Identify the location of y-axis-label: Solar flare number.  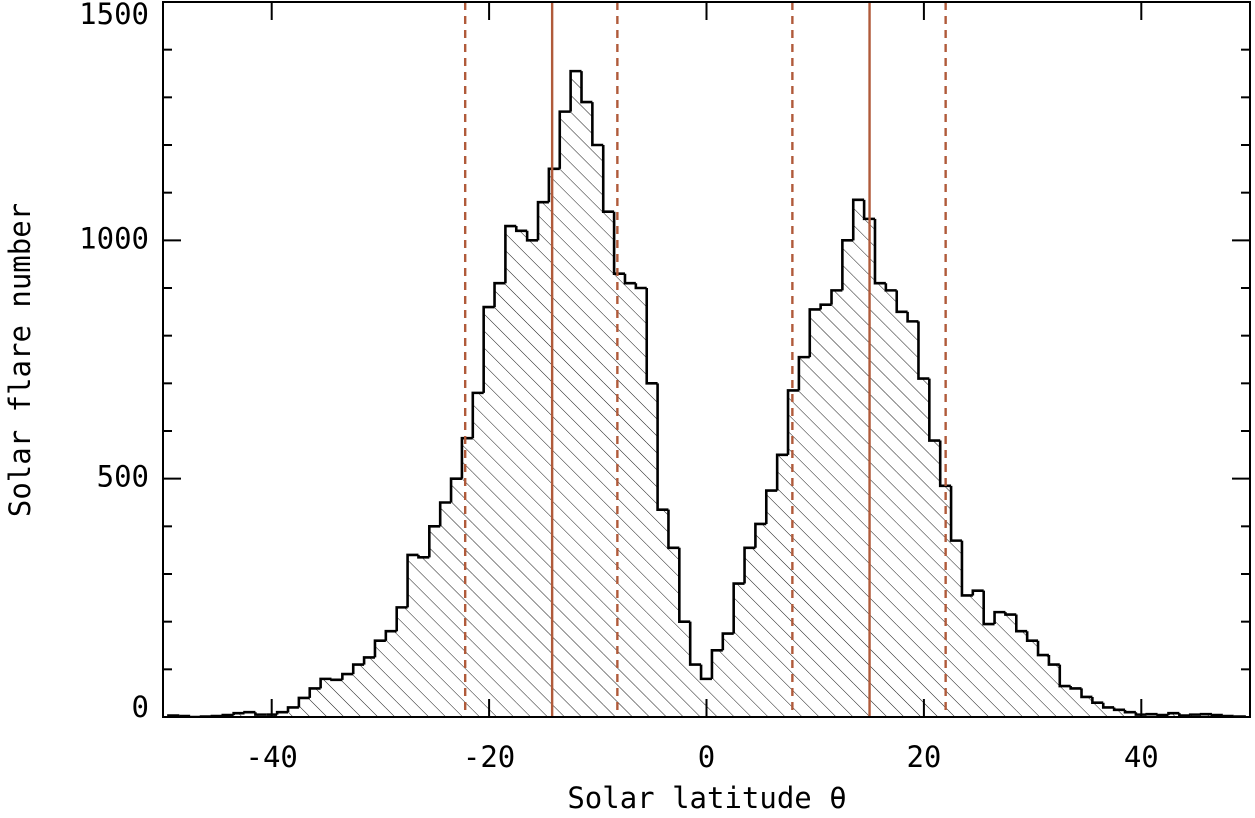
(20, 360).